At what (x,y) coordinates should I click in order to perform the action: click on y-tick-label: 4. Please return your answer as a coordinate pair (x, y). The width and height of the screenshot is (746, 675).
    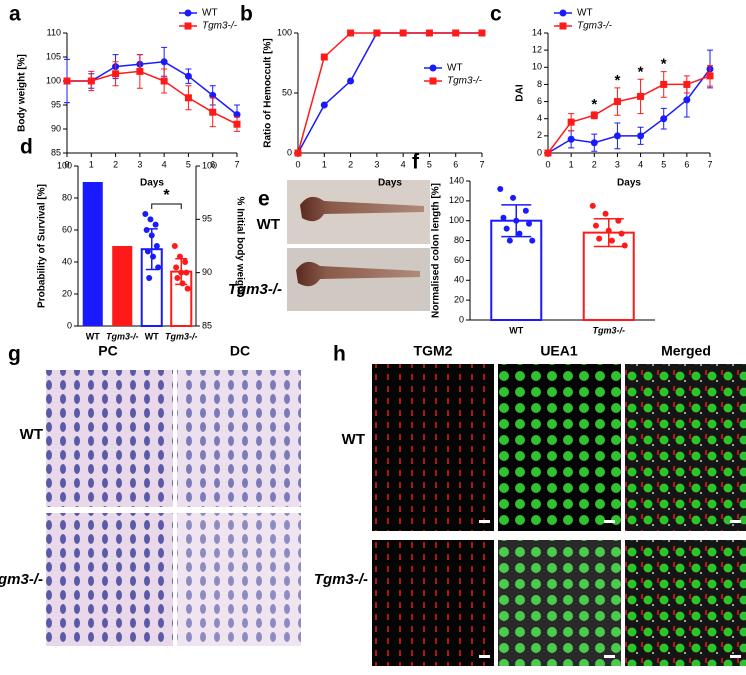
    Looking at the image, I should click on (539, 118).